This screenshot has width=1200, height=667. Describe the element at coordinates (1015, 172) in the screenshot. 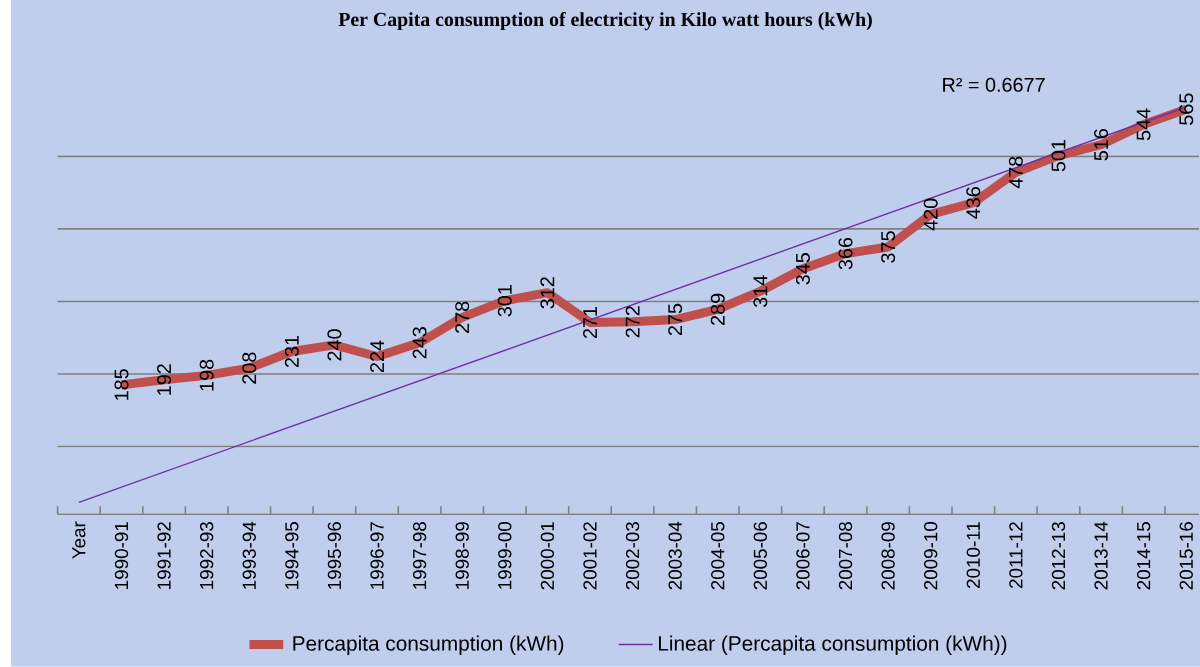

I see `data-label: 478` at that location.